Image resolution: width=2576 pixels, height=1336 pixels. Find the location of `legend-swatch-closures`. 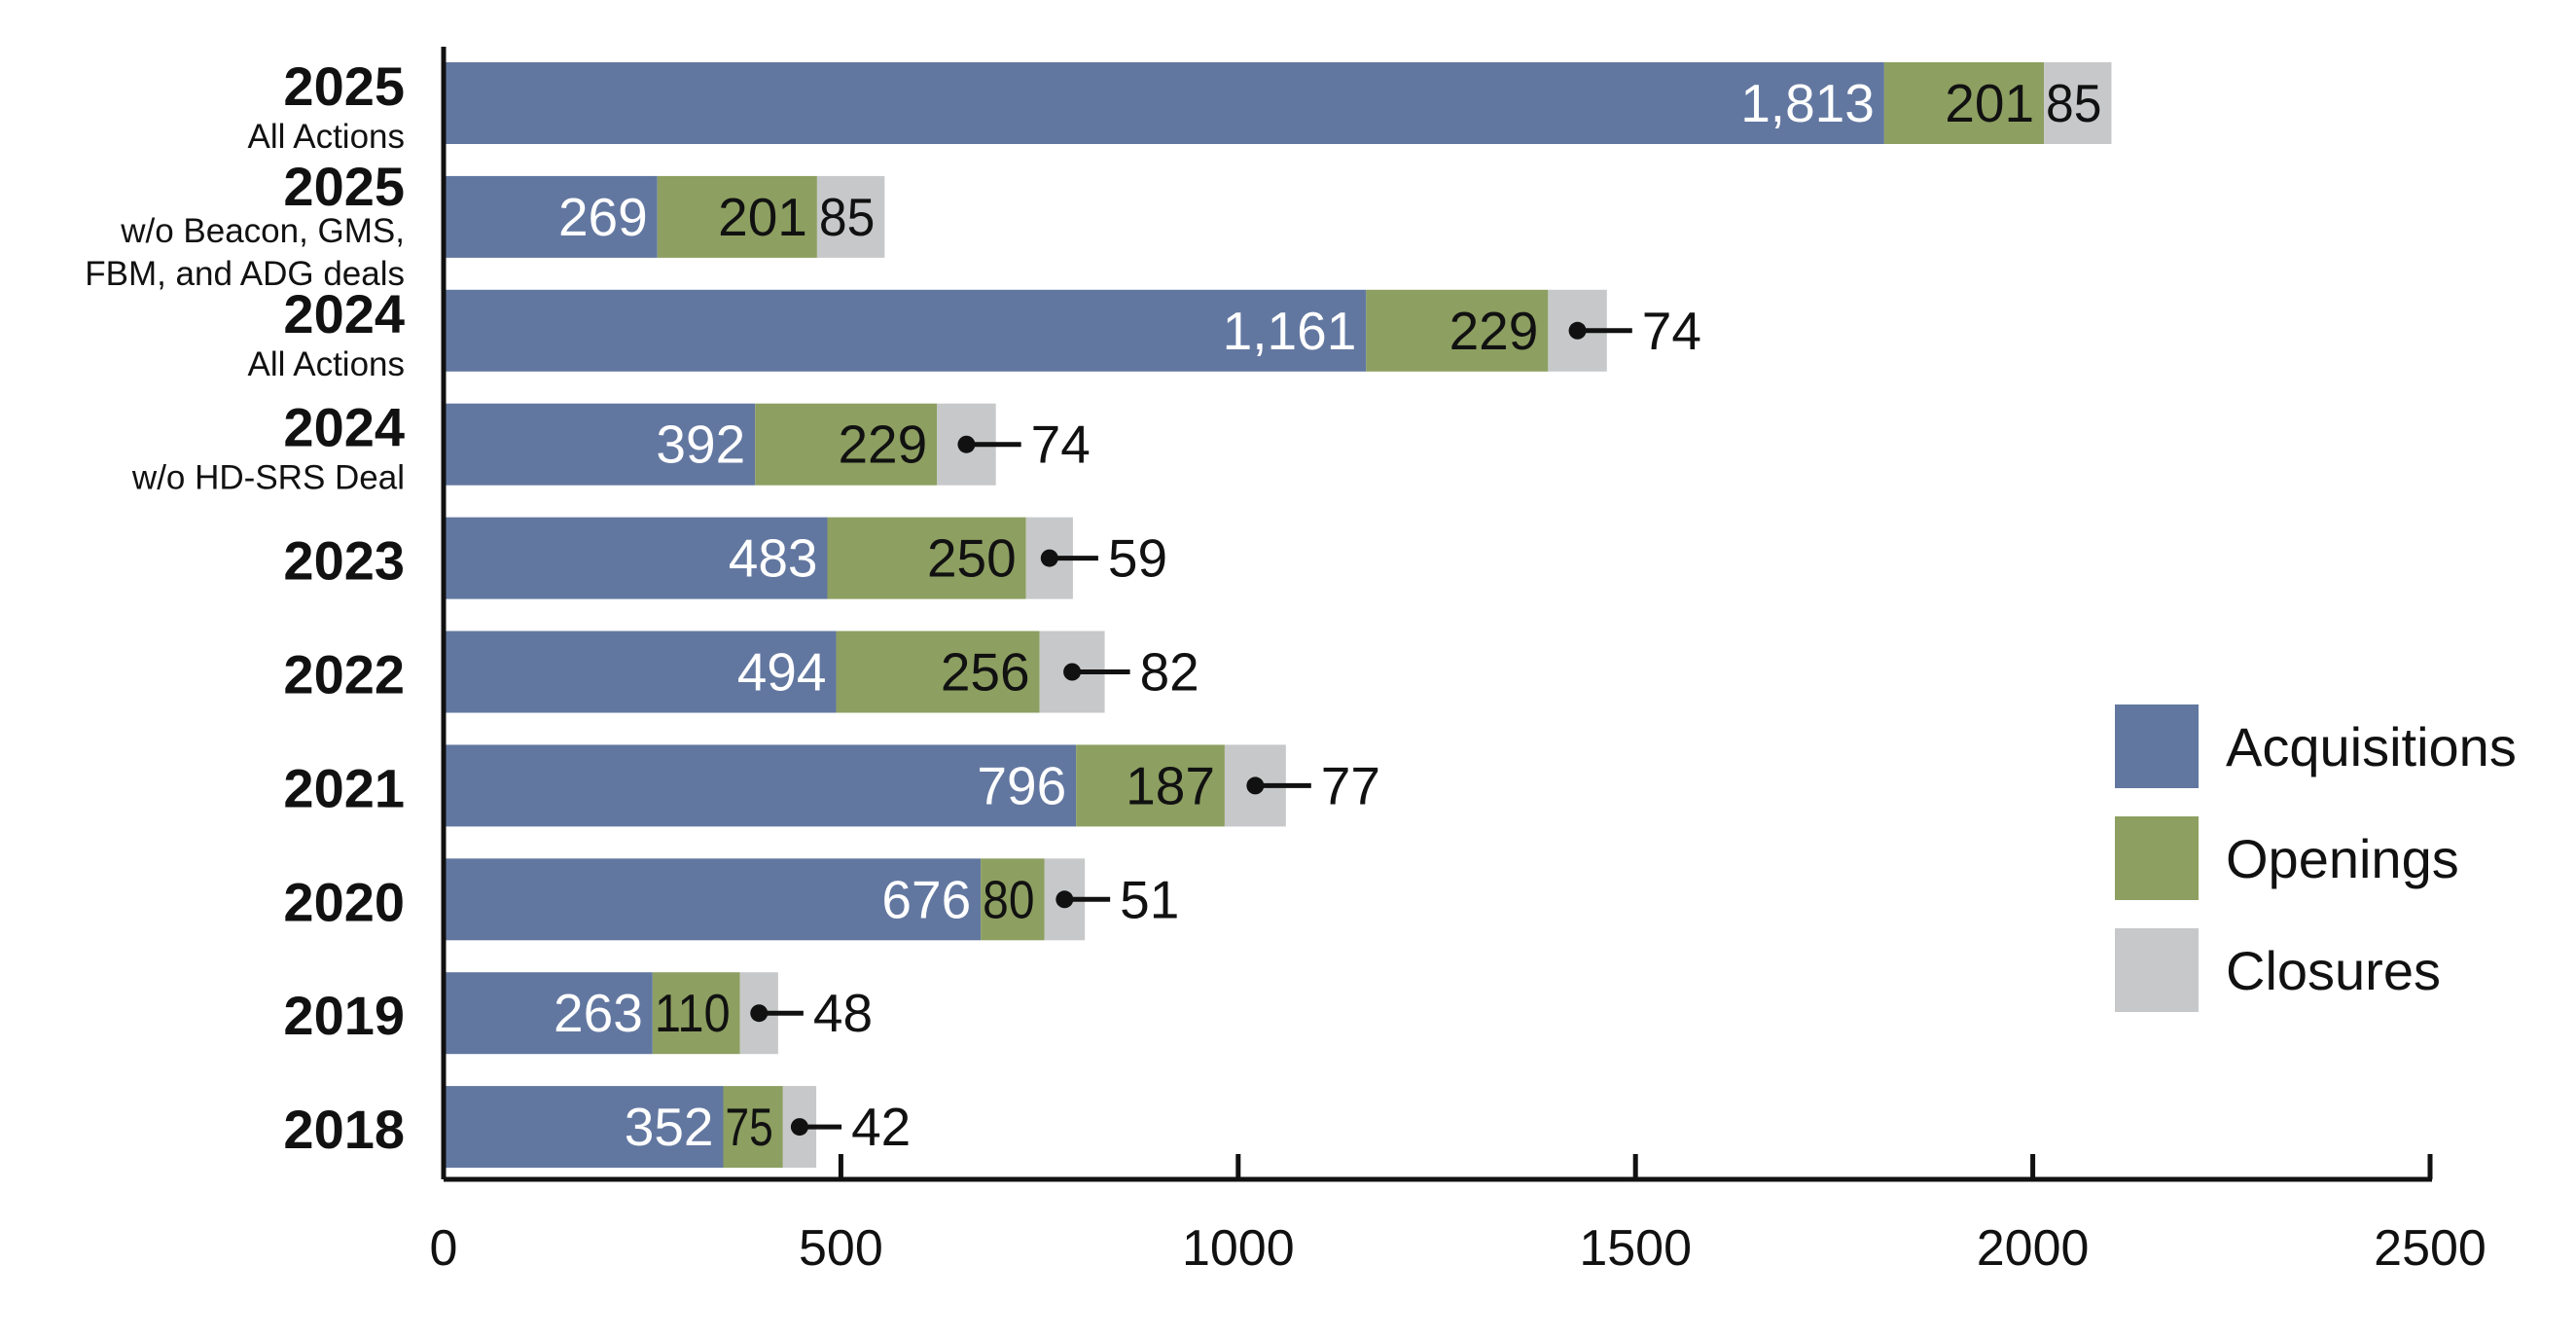

legend-swatch-closures is located at coordinates (2157, 970).